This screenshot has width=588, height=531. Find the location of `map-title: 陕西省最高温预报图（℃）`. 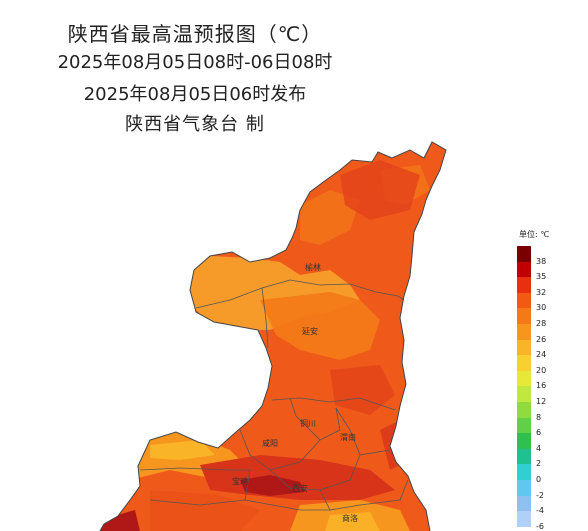

map-title: 陕西省最高温预报图（℃） is located at coordinates (195, 34).